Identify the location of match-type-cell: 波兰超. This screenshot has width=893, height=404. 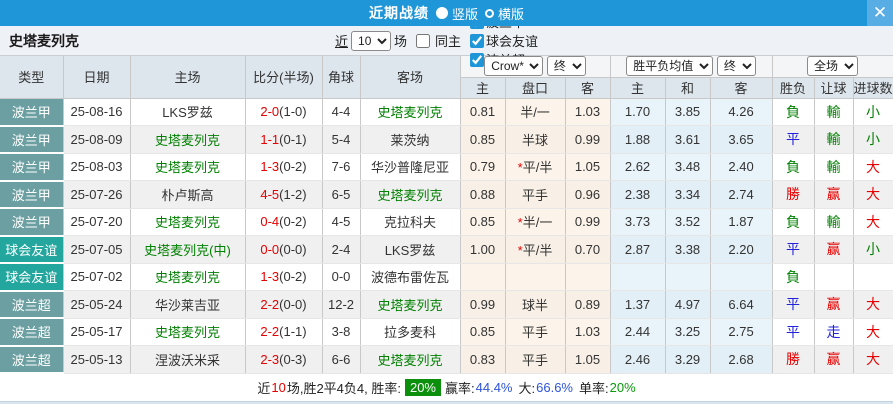
(32, 332).